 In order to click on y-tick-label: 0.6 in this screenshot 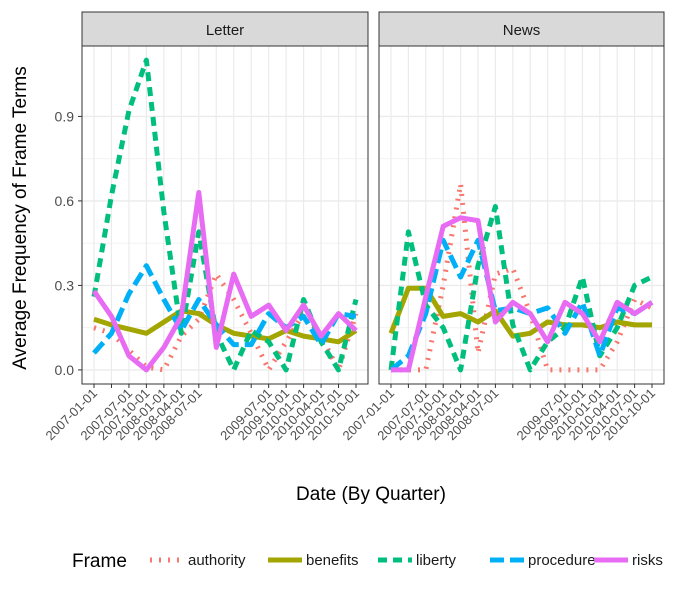, I will do `click(65, 201)`.